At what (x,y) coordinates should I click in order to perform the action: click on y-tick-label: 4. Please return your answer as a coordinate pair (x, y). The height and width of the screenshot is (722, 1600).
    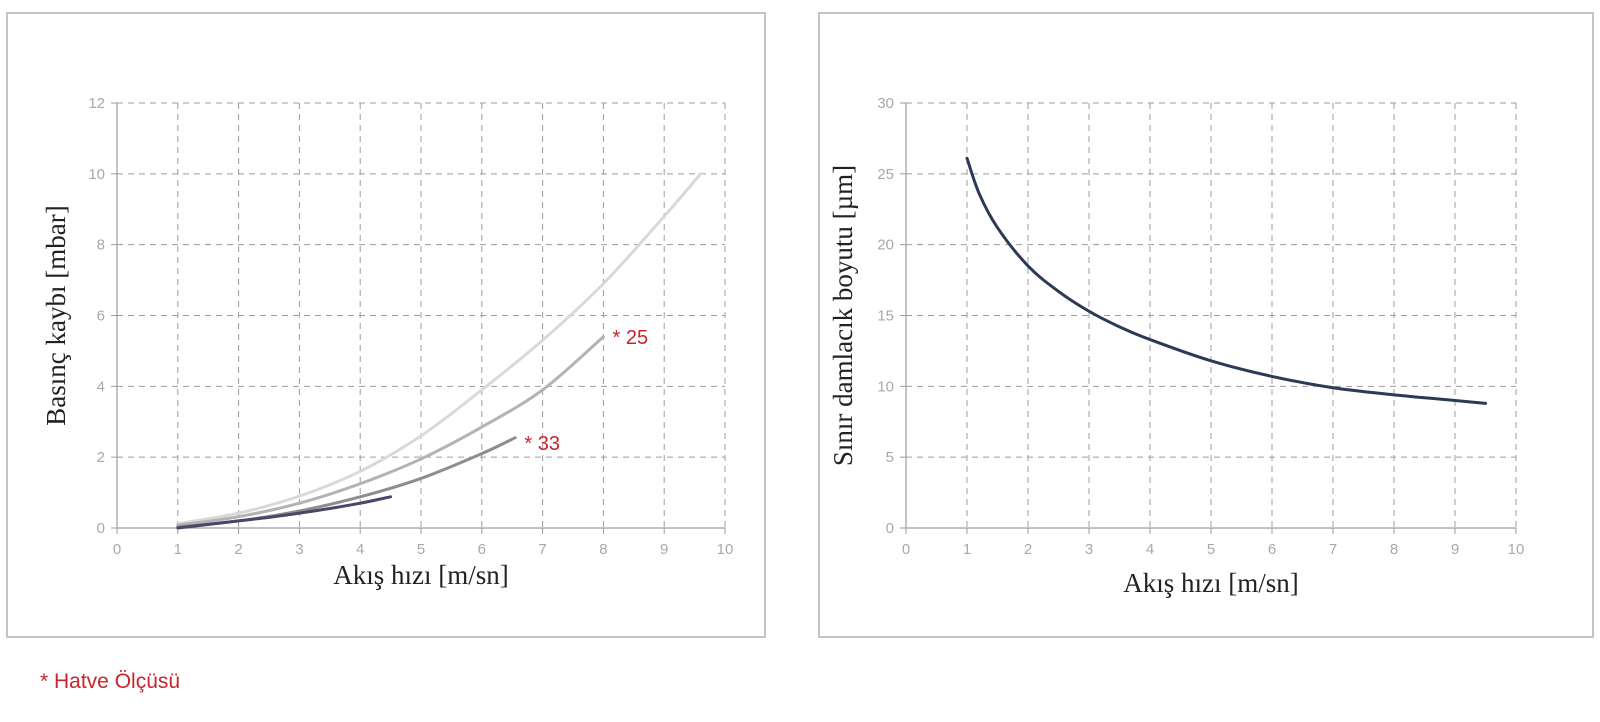
    Looking at the image, I should click on (101, 386).